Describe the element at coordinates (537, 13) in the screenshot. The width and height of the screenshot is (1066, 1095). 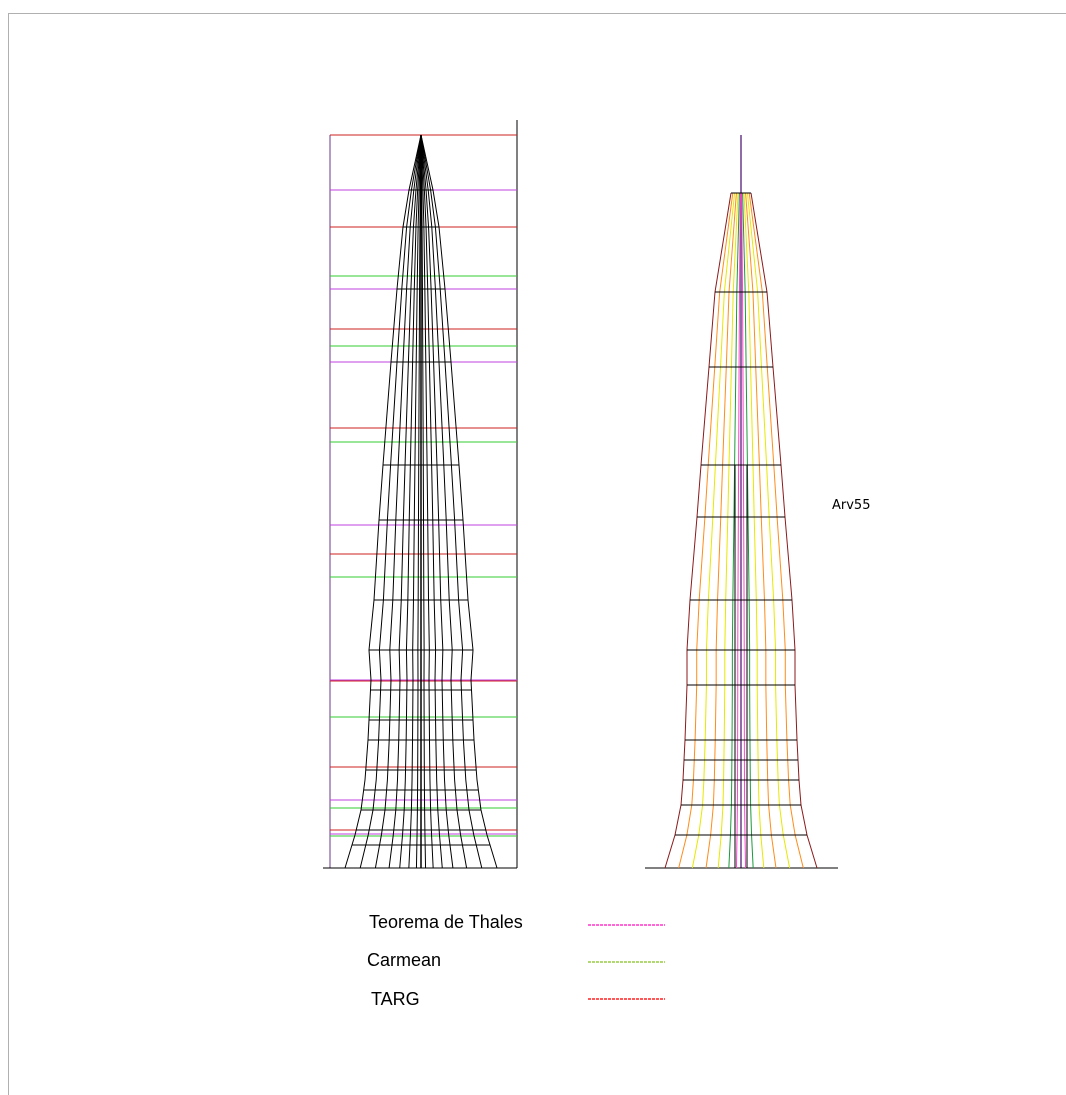
I see `frame-border-top` at that location.